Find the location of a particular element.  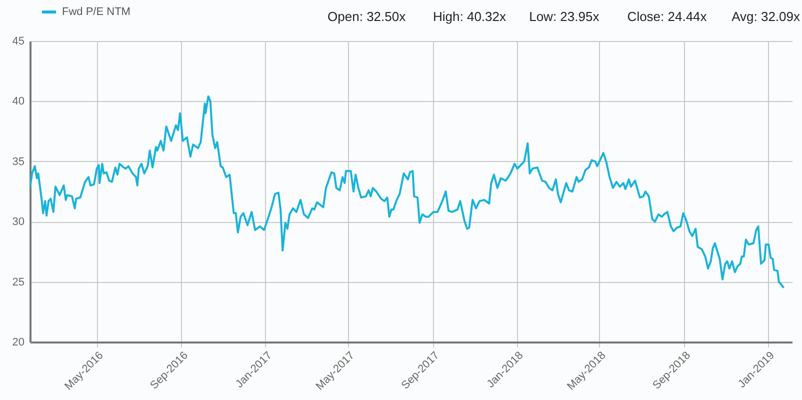

y-tick-label: 35 is located at coordinates (18, 162).